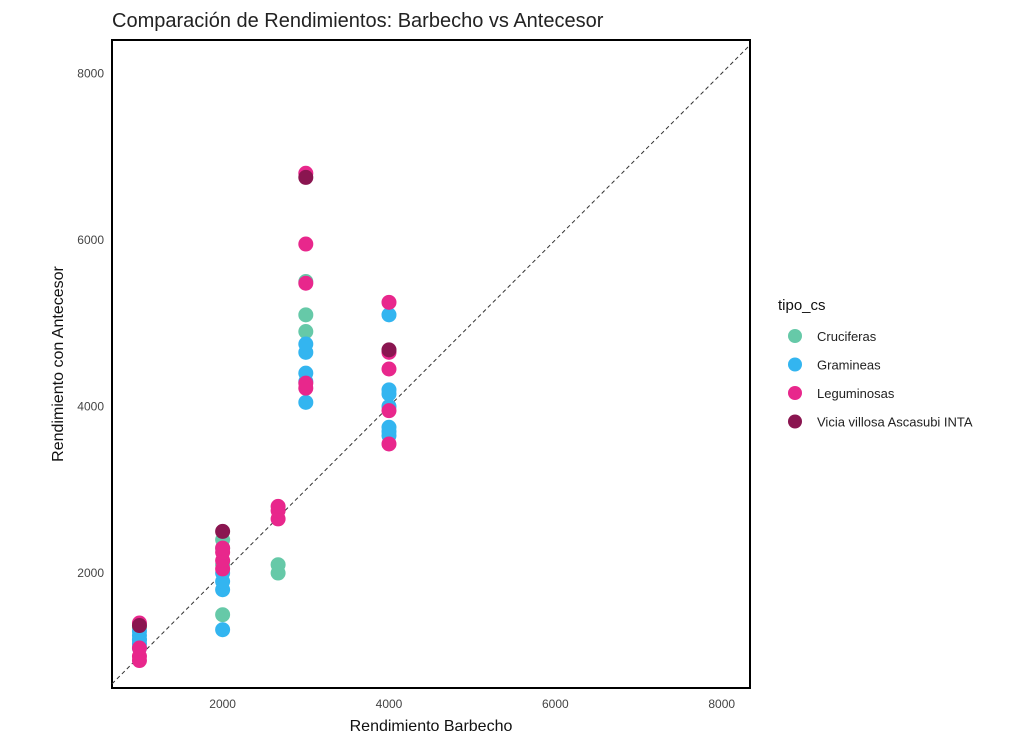 The height and width of the screenshot is (738, 1013). I want to click on y-tick-label: 8000, so click(90, 73).